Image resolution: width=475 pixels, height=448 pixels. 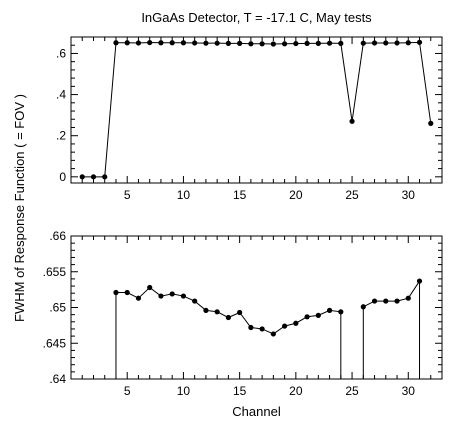 I want to click on bottom-x-tick-label: 20, so click(x=296, y=391).